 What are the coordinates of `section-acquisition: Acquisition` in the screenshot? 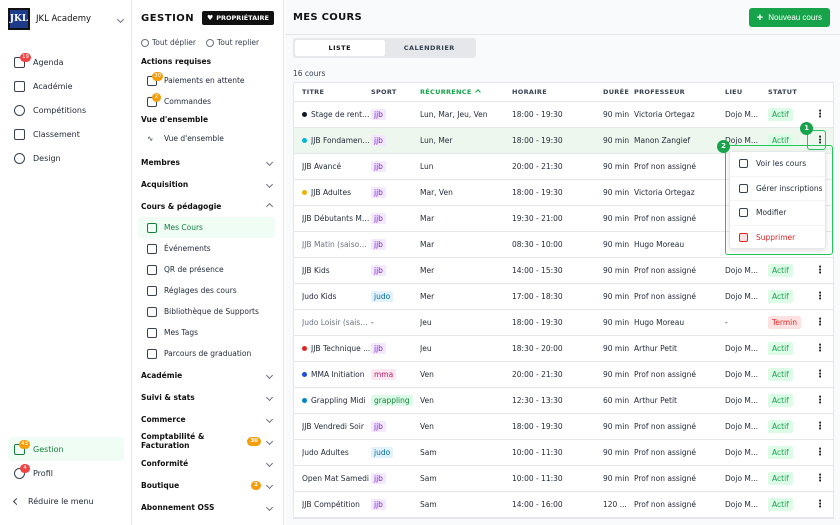 It's located at (208, 184).